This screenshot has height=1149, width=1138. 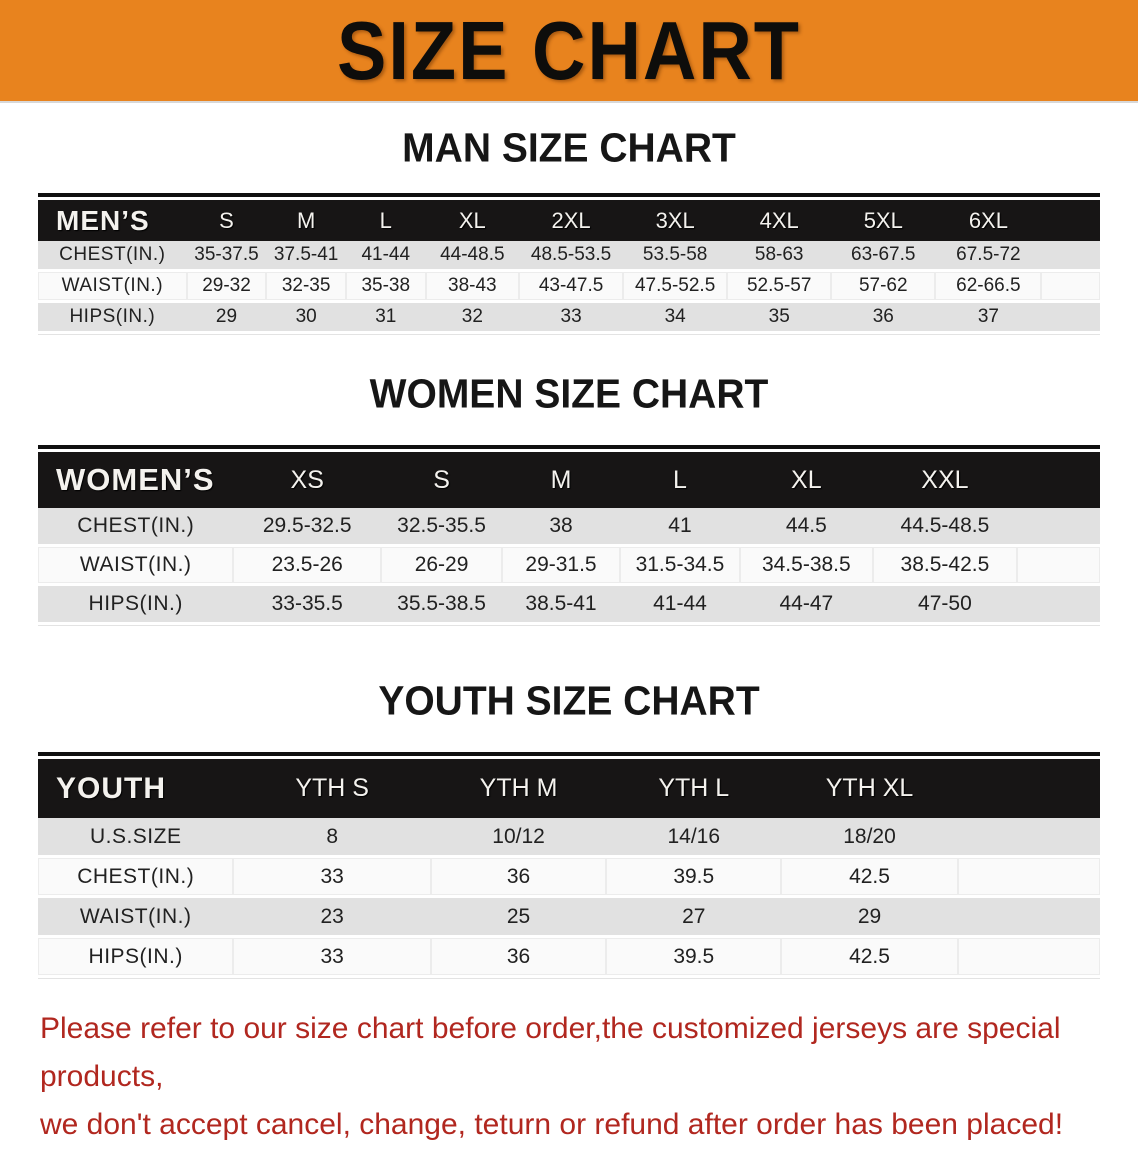 What do you see at coordinates (442, 605) in the screenshot?
I see `women-size-cell: 35.5-38.5` at bounding box center [442, 605].